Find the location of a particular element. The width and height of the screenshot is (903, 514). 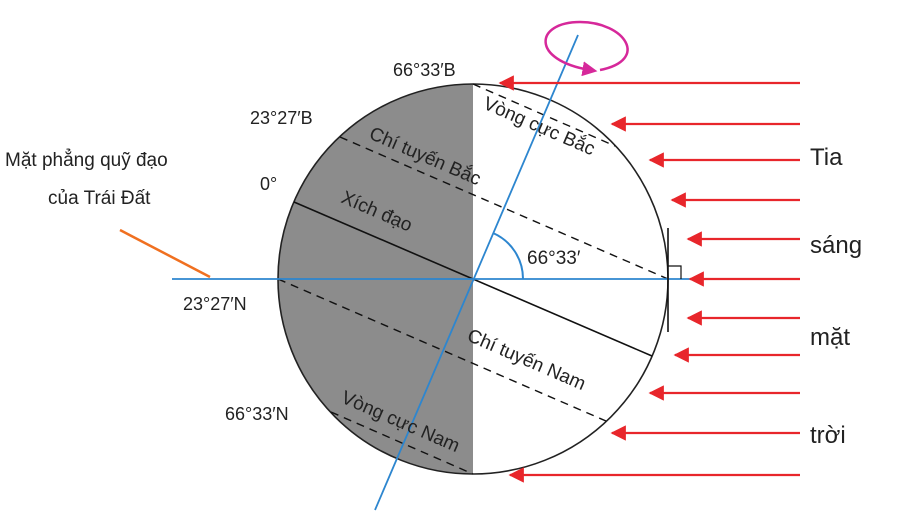

rotation-arrow is located at coordinates (586, 48).